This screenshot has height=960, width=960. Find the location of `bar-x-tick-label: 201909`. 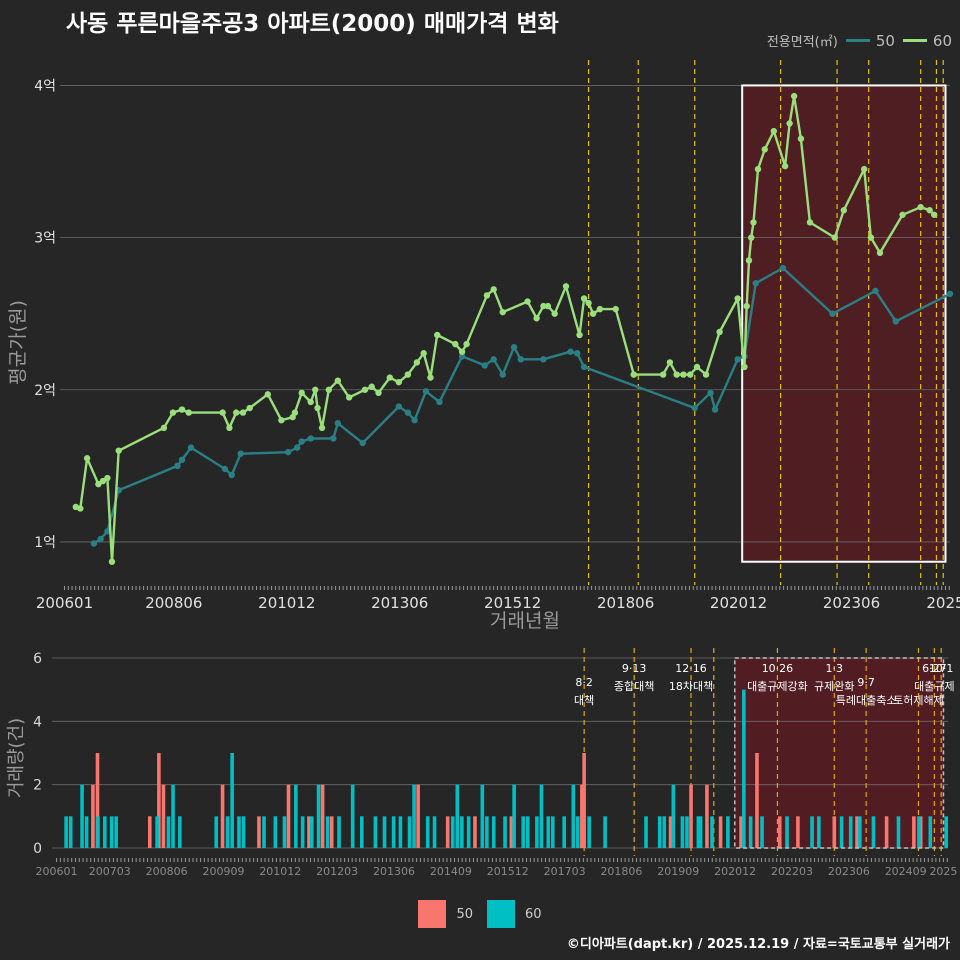

bar-x-tick-label: 201909 is located at coordinates (678, 871).